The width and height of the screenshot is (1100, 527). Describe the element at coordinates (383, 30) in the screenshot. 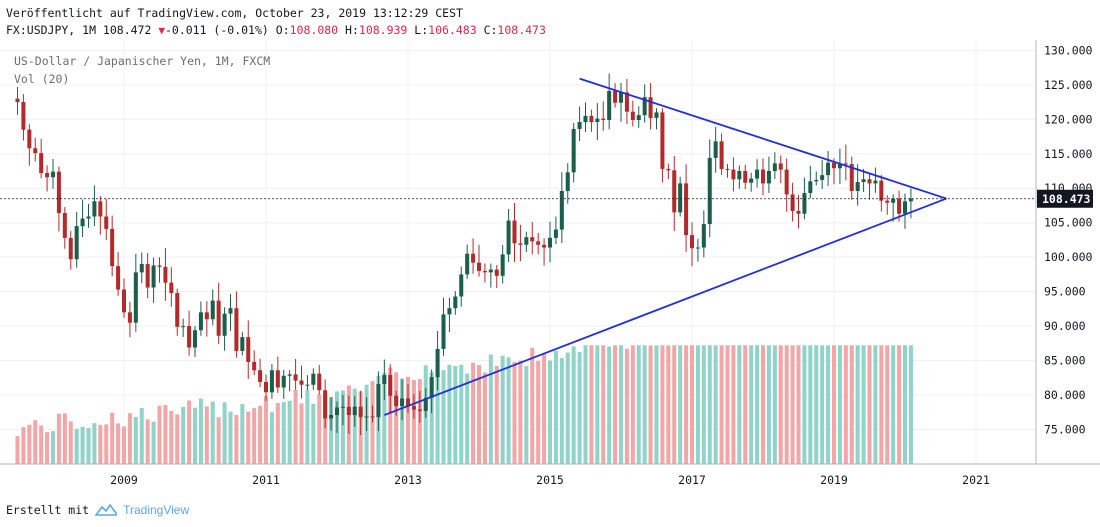

I see `high-value: 108.939` at that location.